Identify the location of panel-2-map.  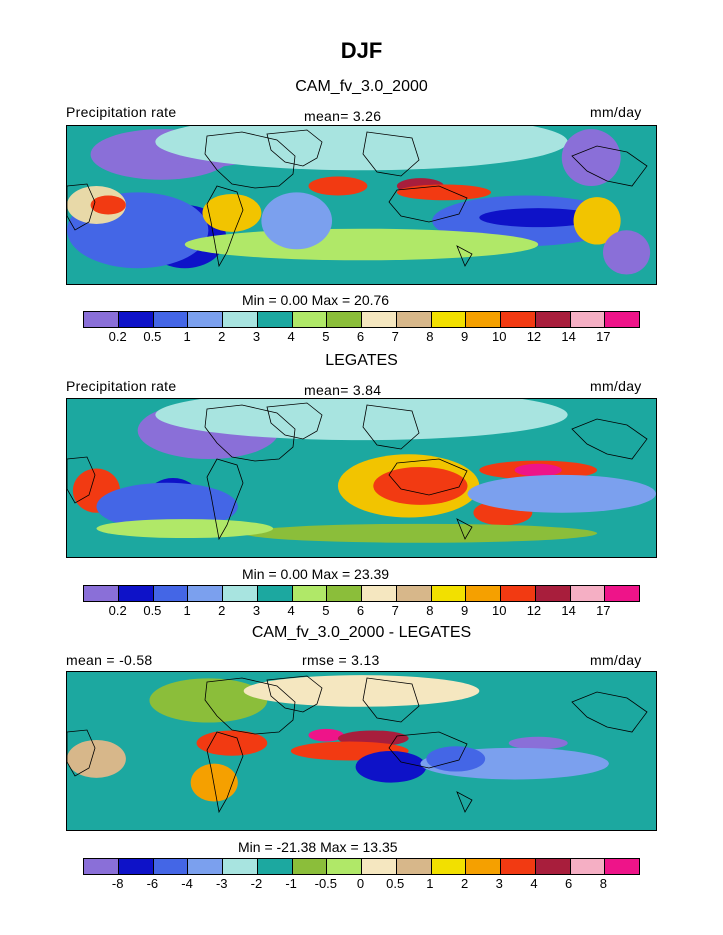
(361, 478).